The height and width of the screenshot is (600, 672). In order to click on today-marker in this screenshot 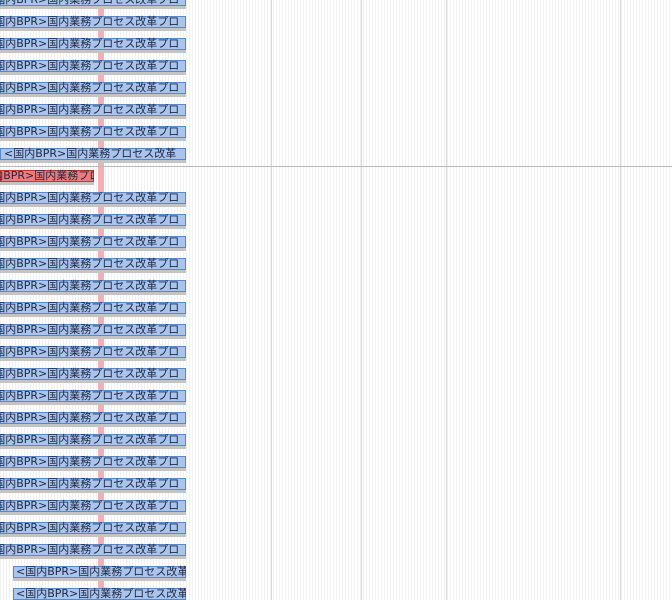, I will do `click(101, 300)`.